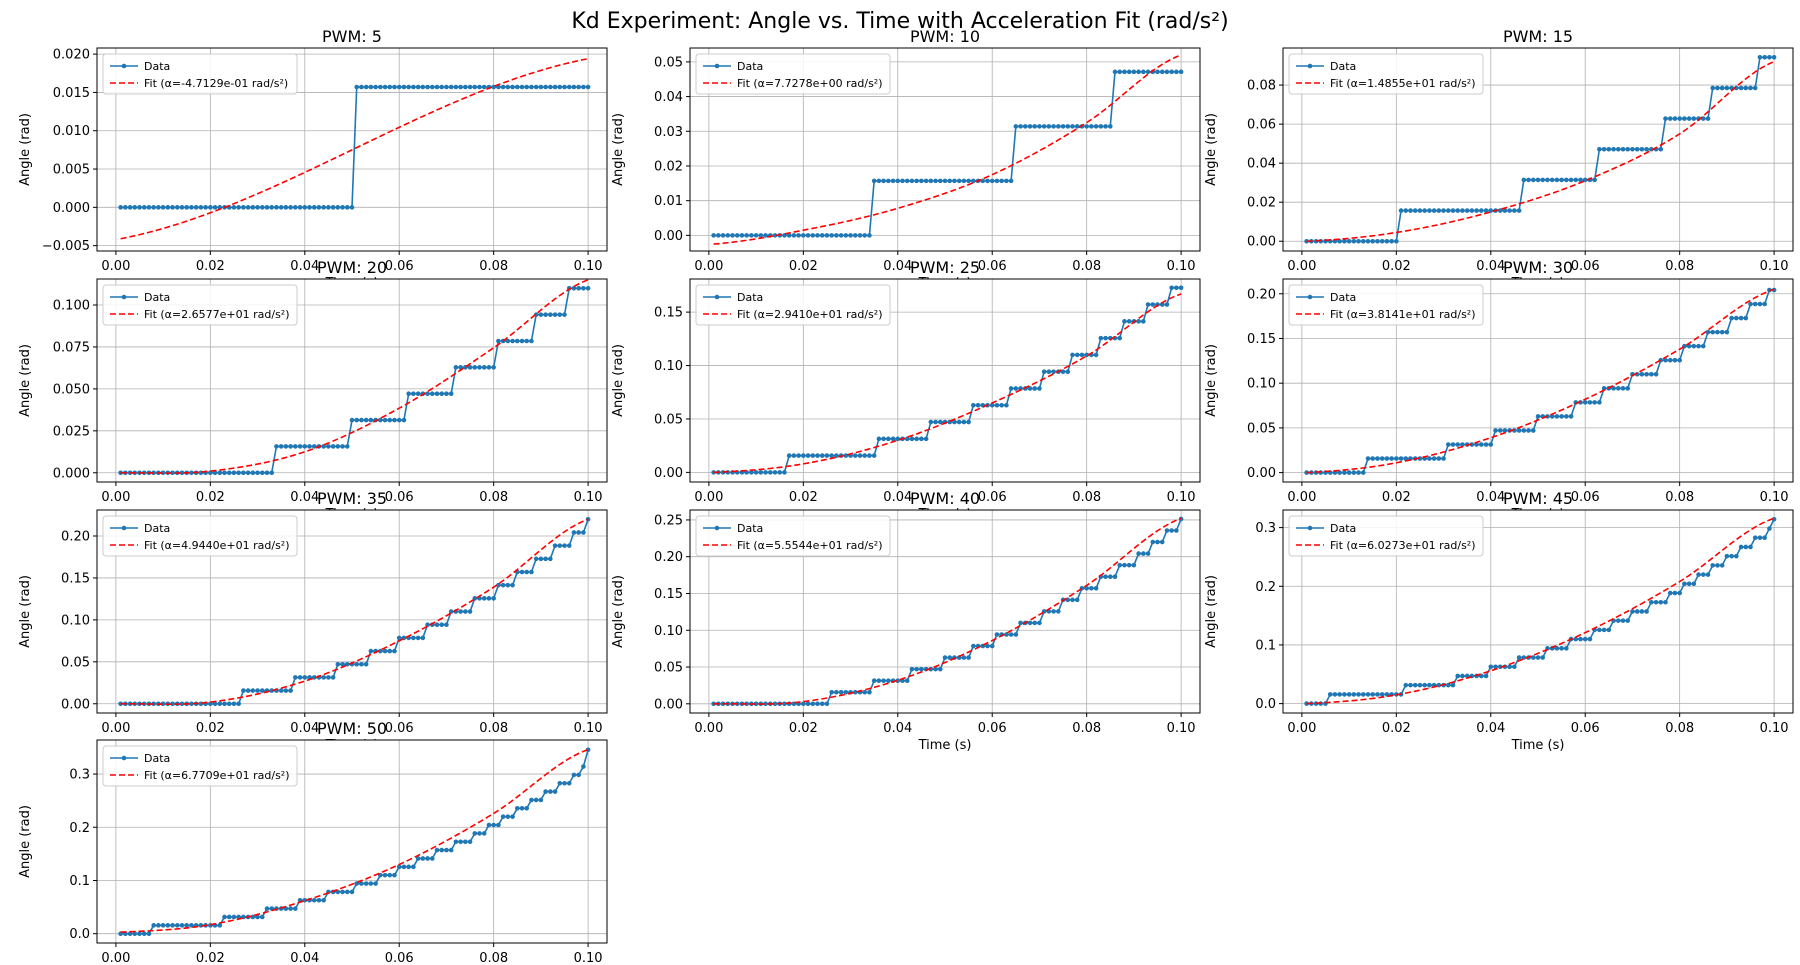 The image size is (1800, 965). I want to click on legend-box, so click(1386, 536).